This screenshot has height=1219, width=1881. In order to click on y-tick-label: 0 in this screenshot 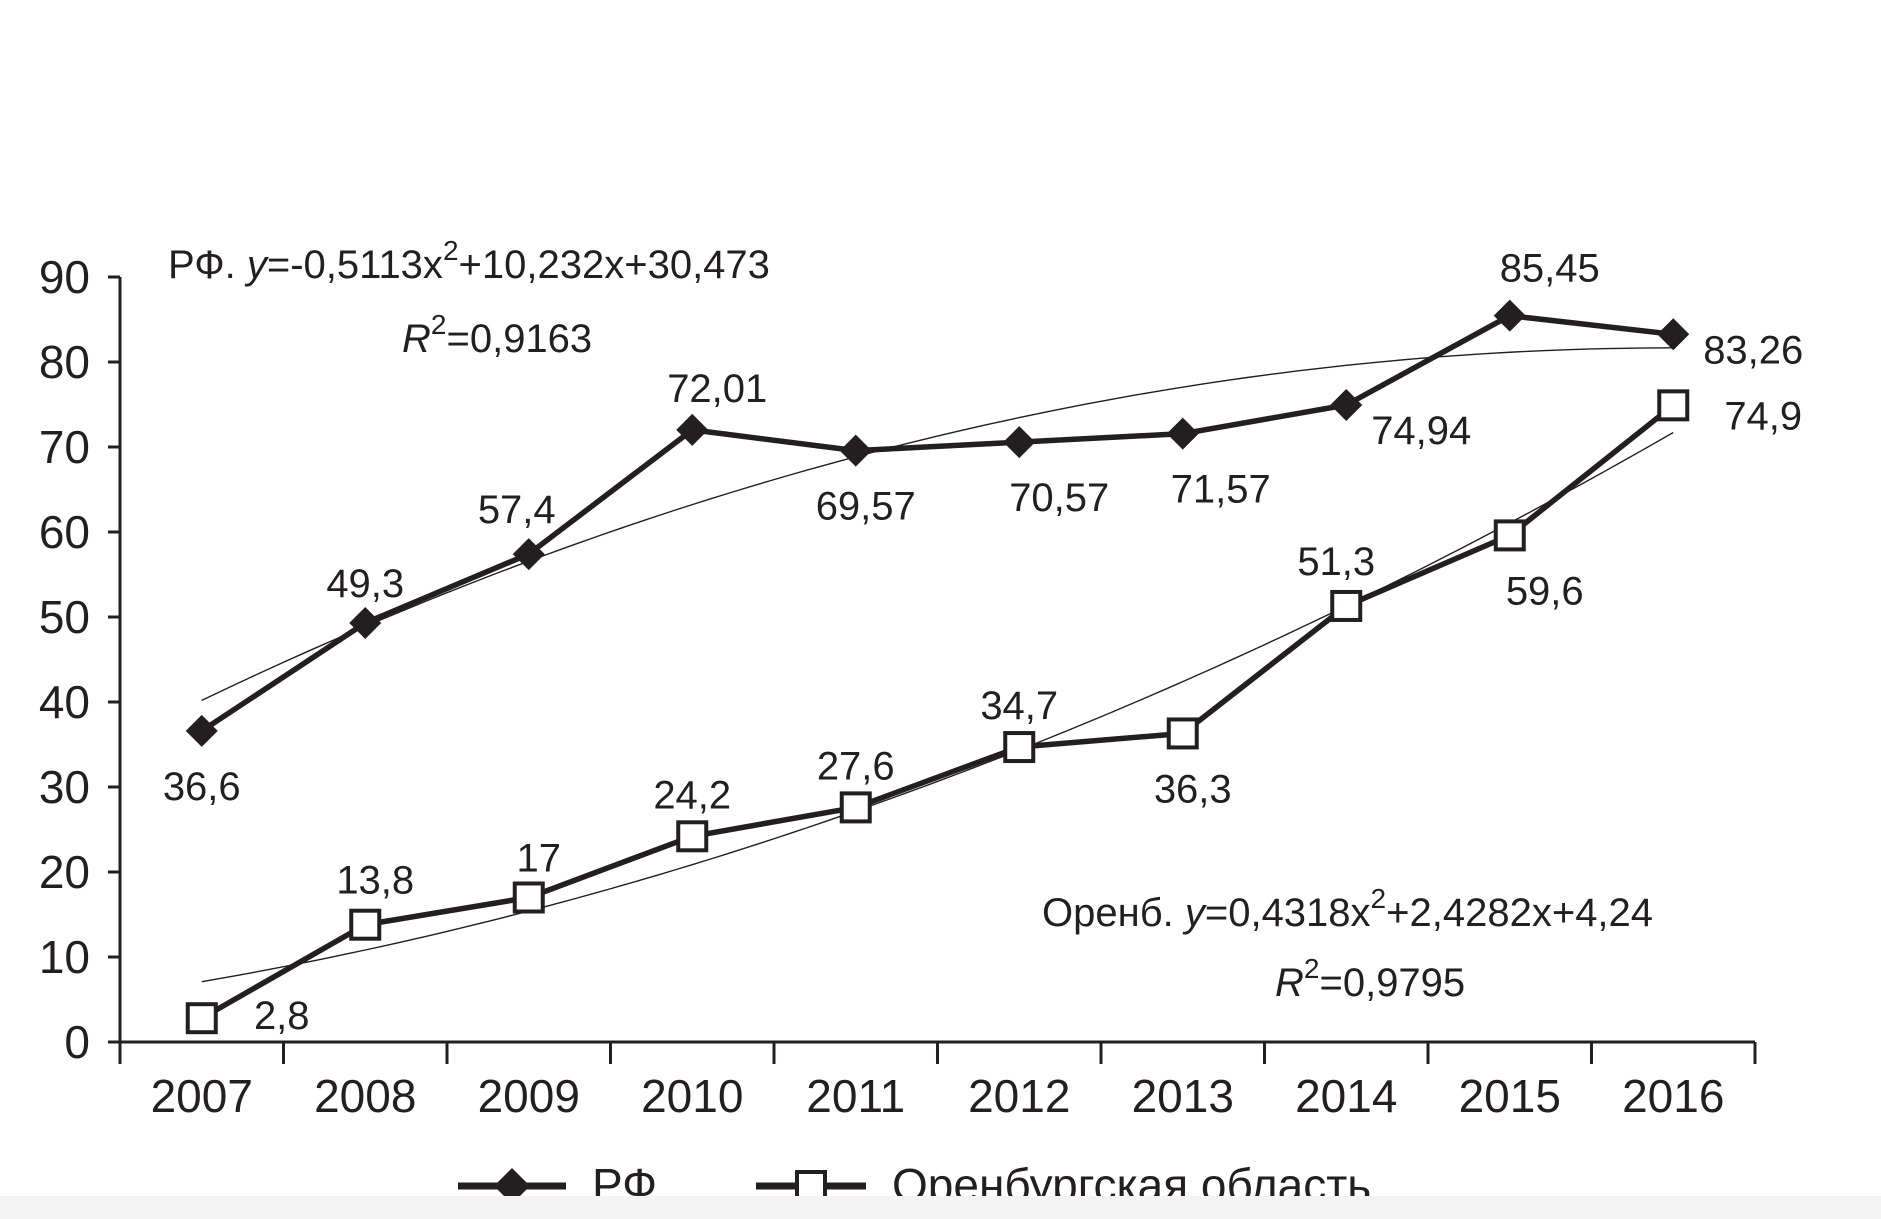, I will do `click(77, 1042)`.